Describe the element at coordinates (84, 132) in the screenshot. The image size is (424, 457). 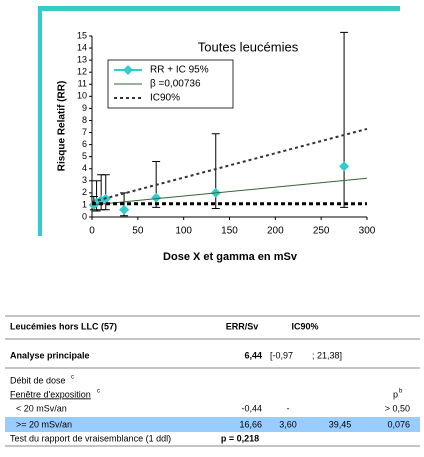
I see `y-tick-label: 7` at that location.